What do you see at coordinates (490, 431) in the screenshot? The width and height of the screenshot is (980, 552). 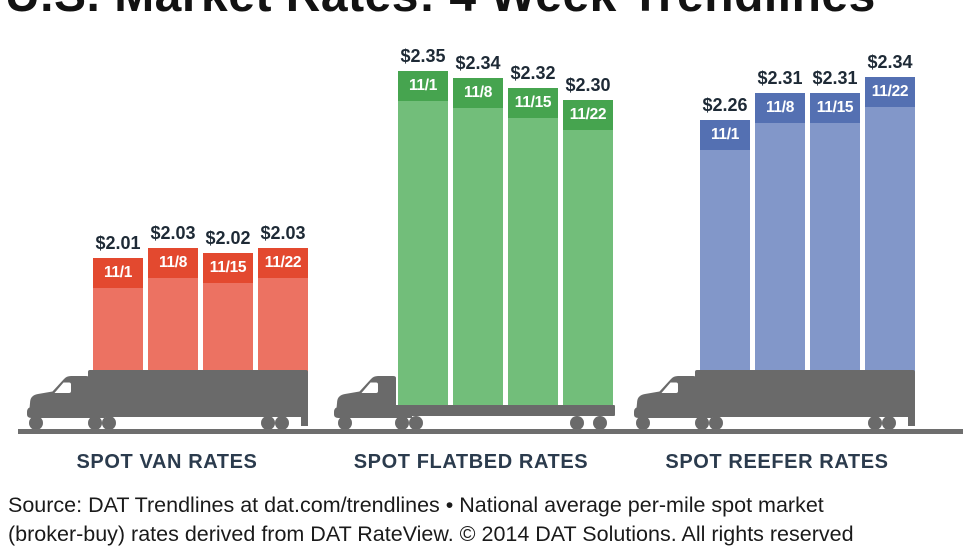 I see `road-line` at bounding box center [490, 431].